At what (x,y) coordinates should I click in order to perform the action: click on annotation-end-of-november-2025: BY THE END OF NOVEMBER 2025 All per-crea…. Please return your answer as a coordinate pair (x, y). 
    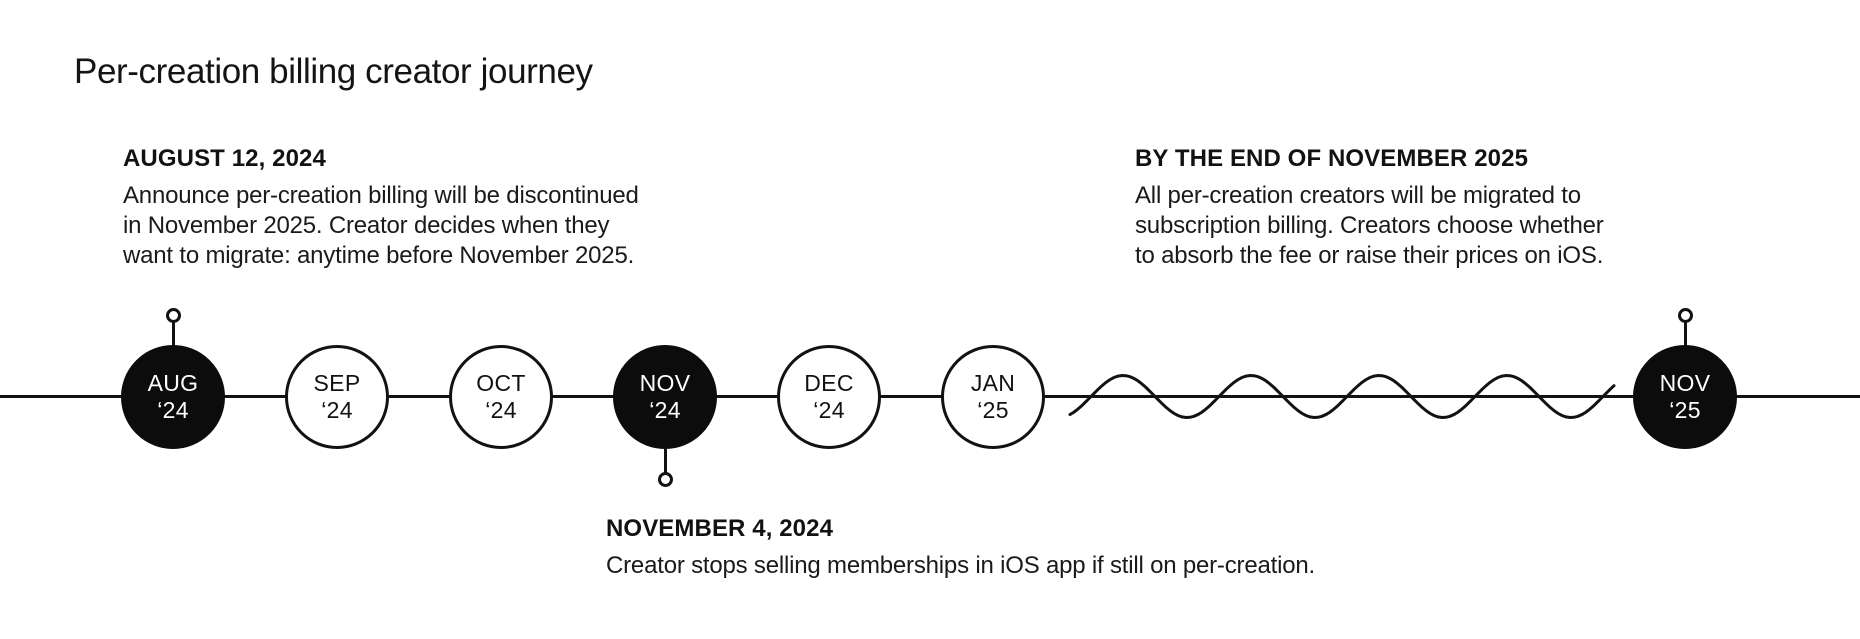
    Looking at the image, I should click on (1369, 207).